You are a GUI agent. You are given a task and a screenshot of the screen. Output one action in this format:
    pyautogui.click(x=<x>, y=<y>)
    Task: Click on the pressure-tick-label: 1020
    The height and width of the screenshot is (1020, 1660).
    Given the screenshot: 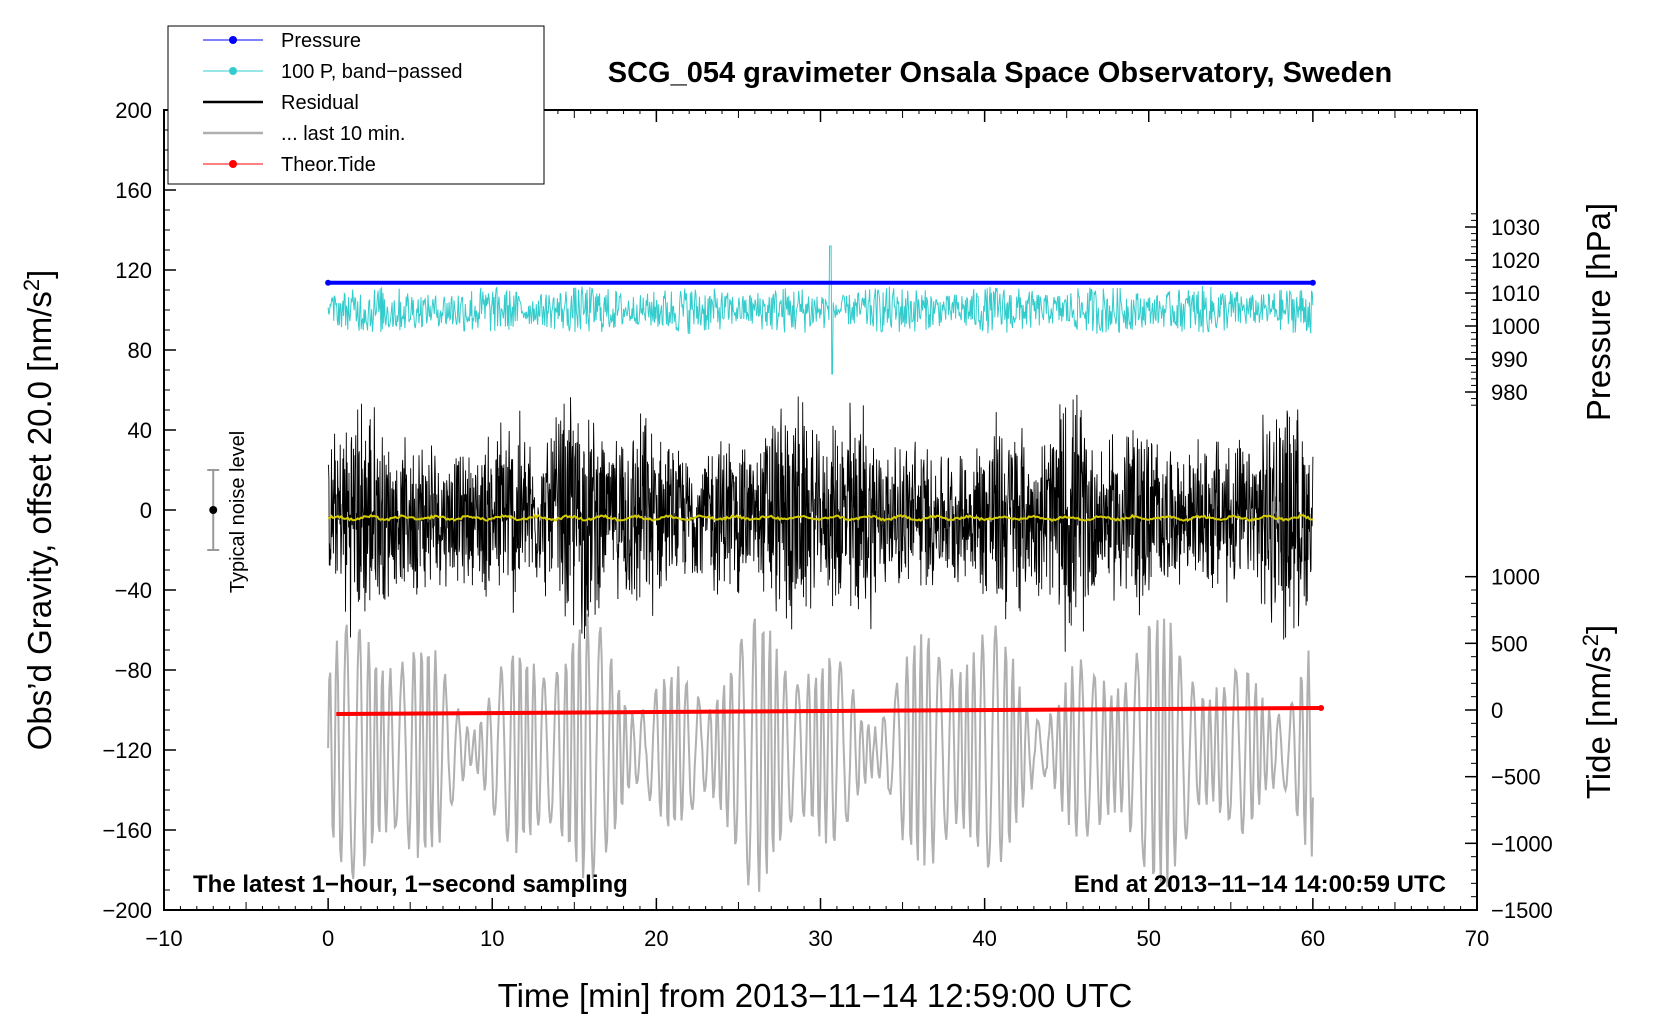 What is the action you would take?
    pyautogui.click(x=1515, y=260)
    